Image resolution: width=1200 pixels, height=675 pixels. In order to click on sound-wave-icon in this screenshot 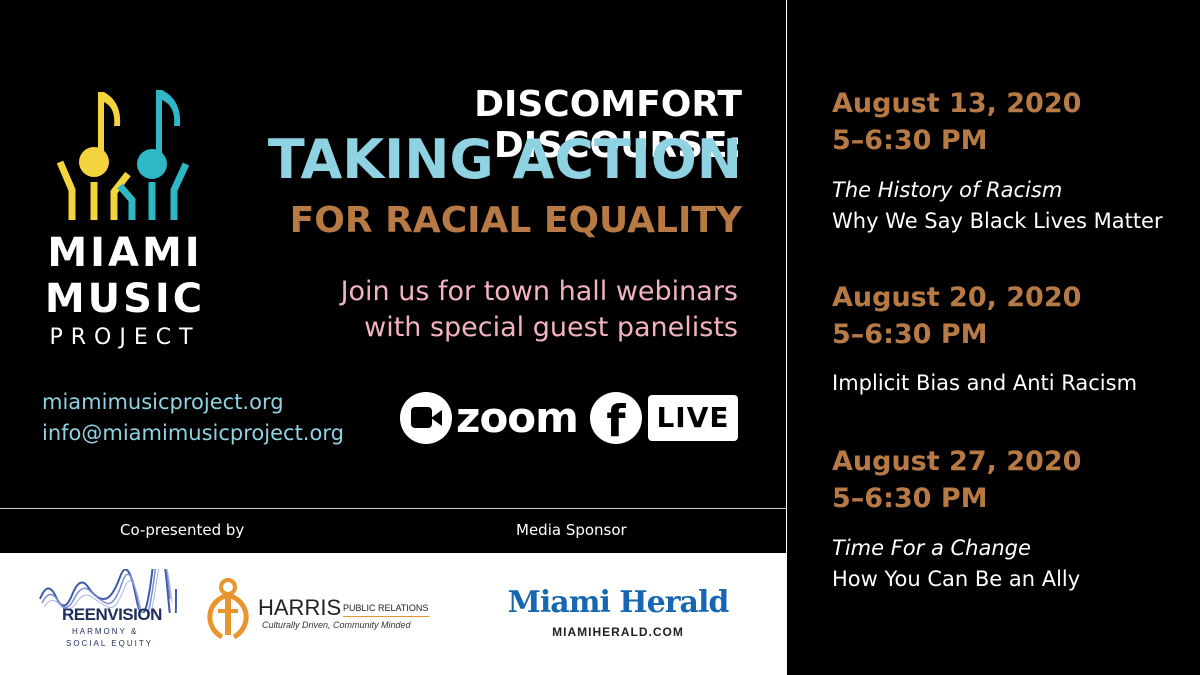, I will do `click(108, 591)`.